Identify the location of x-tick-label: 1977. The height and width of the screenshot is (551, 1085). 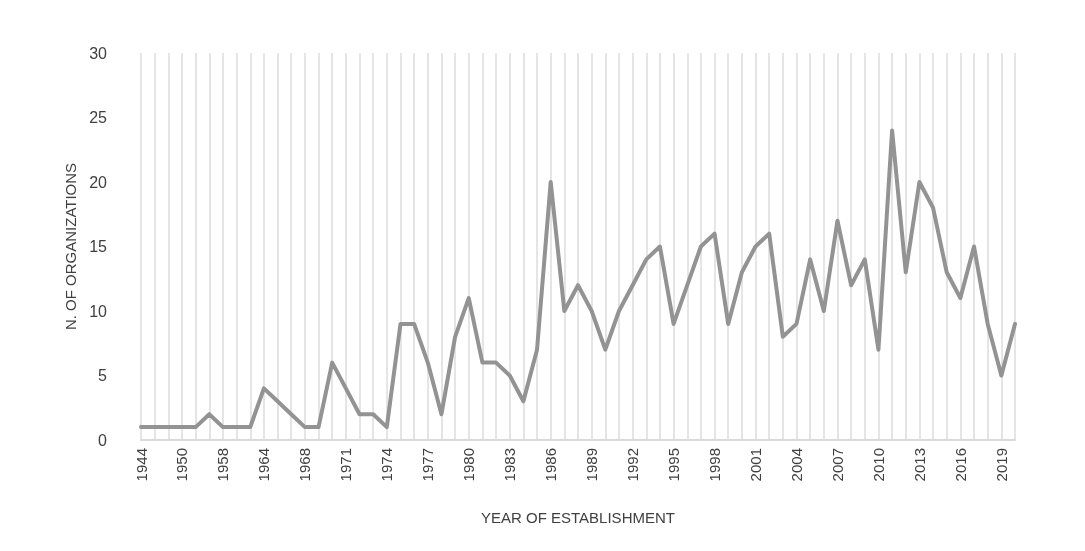
(428, 465).